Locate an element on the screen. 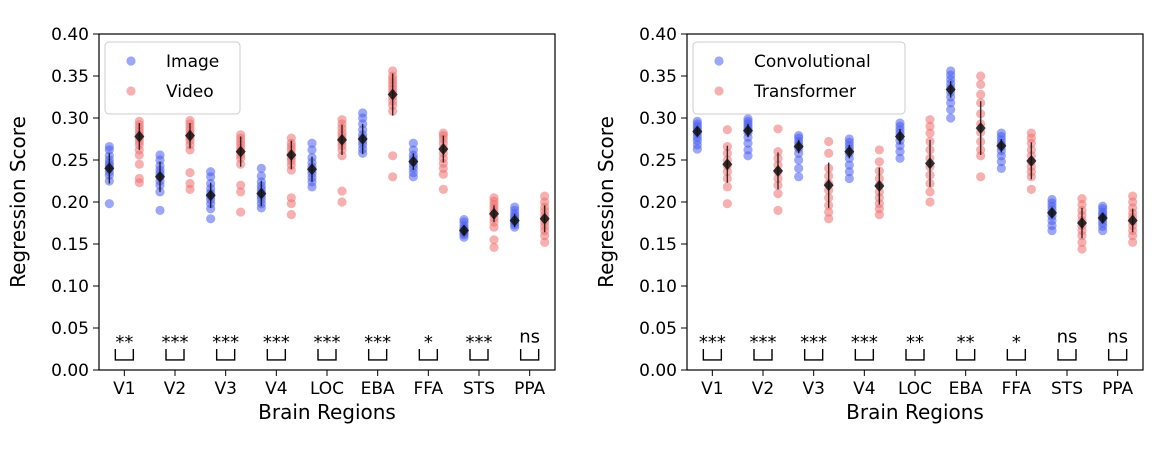 This screenshot has width=1158, height=452. x-tick-label: V1 is located at coordinates (124, 389).